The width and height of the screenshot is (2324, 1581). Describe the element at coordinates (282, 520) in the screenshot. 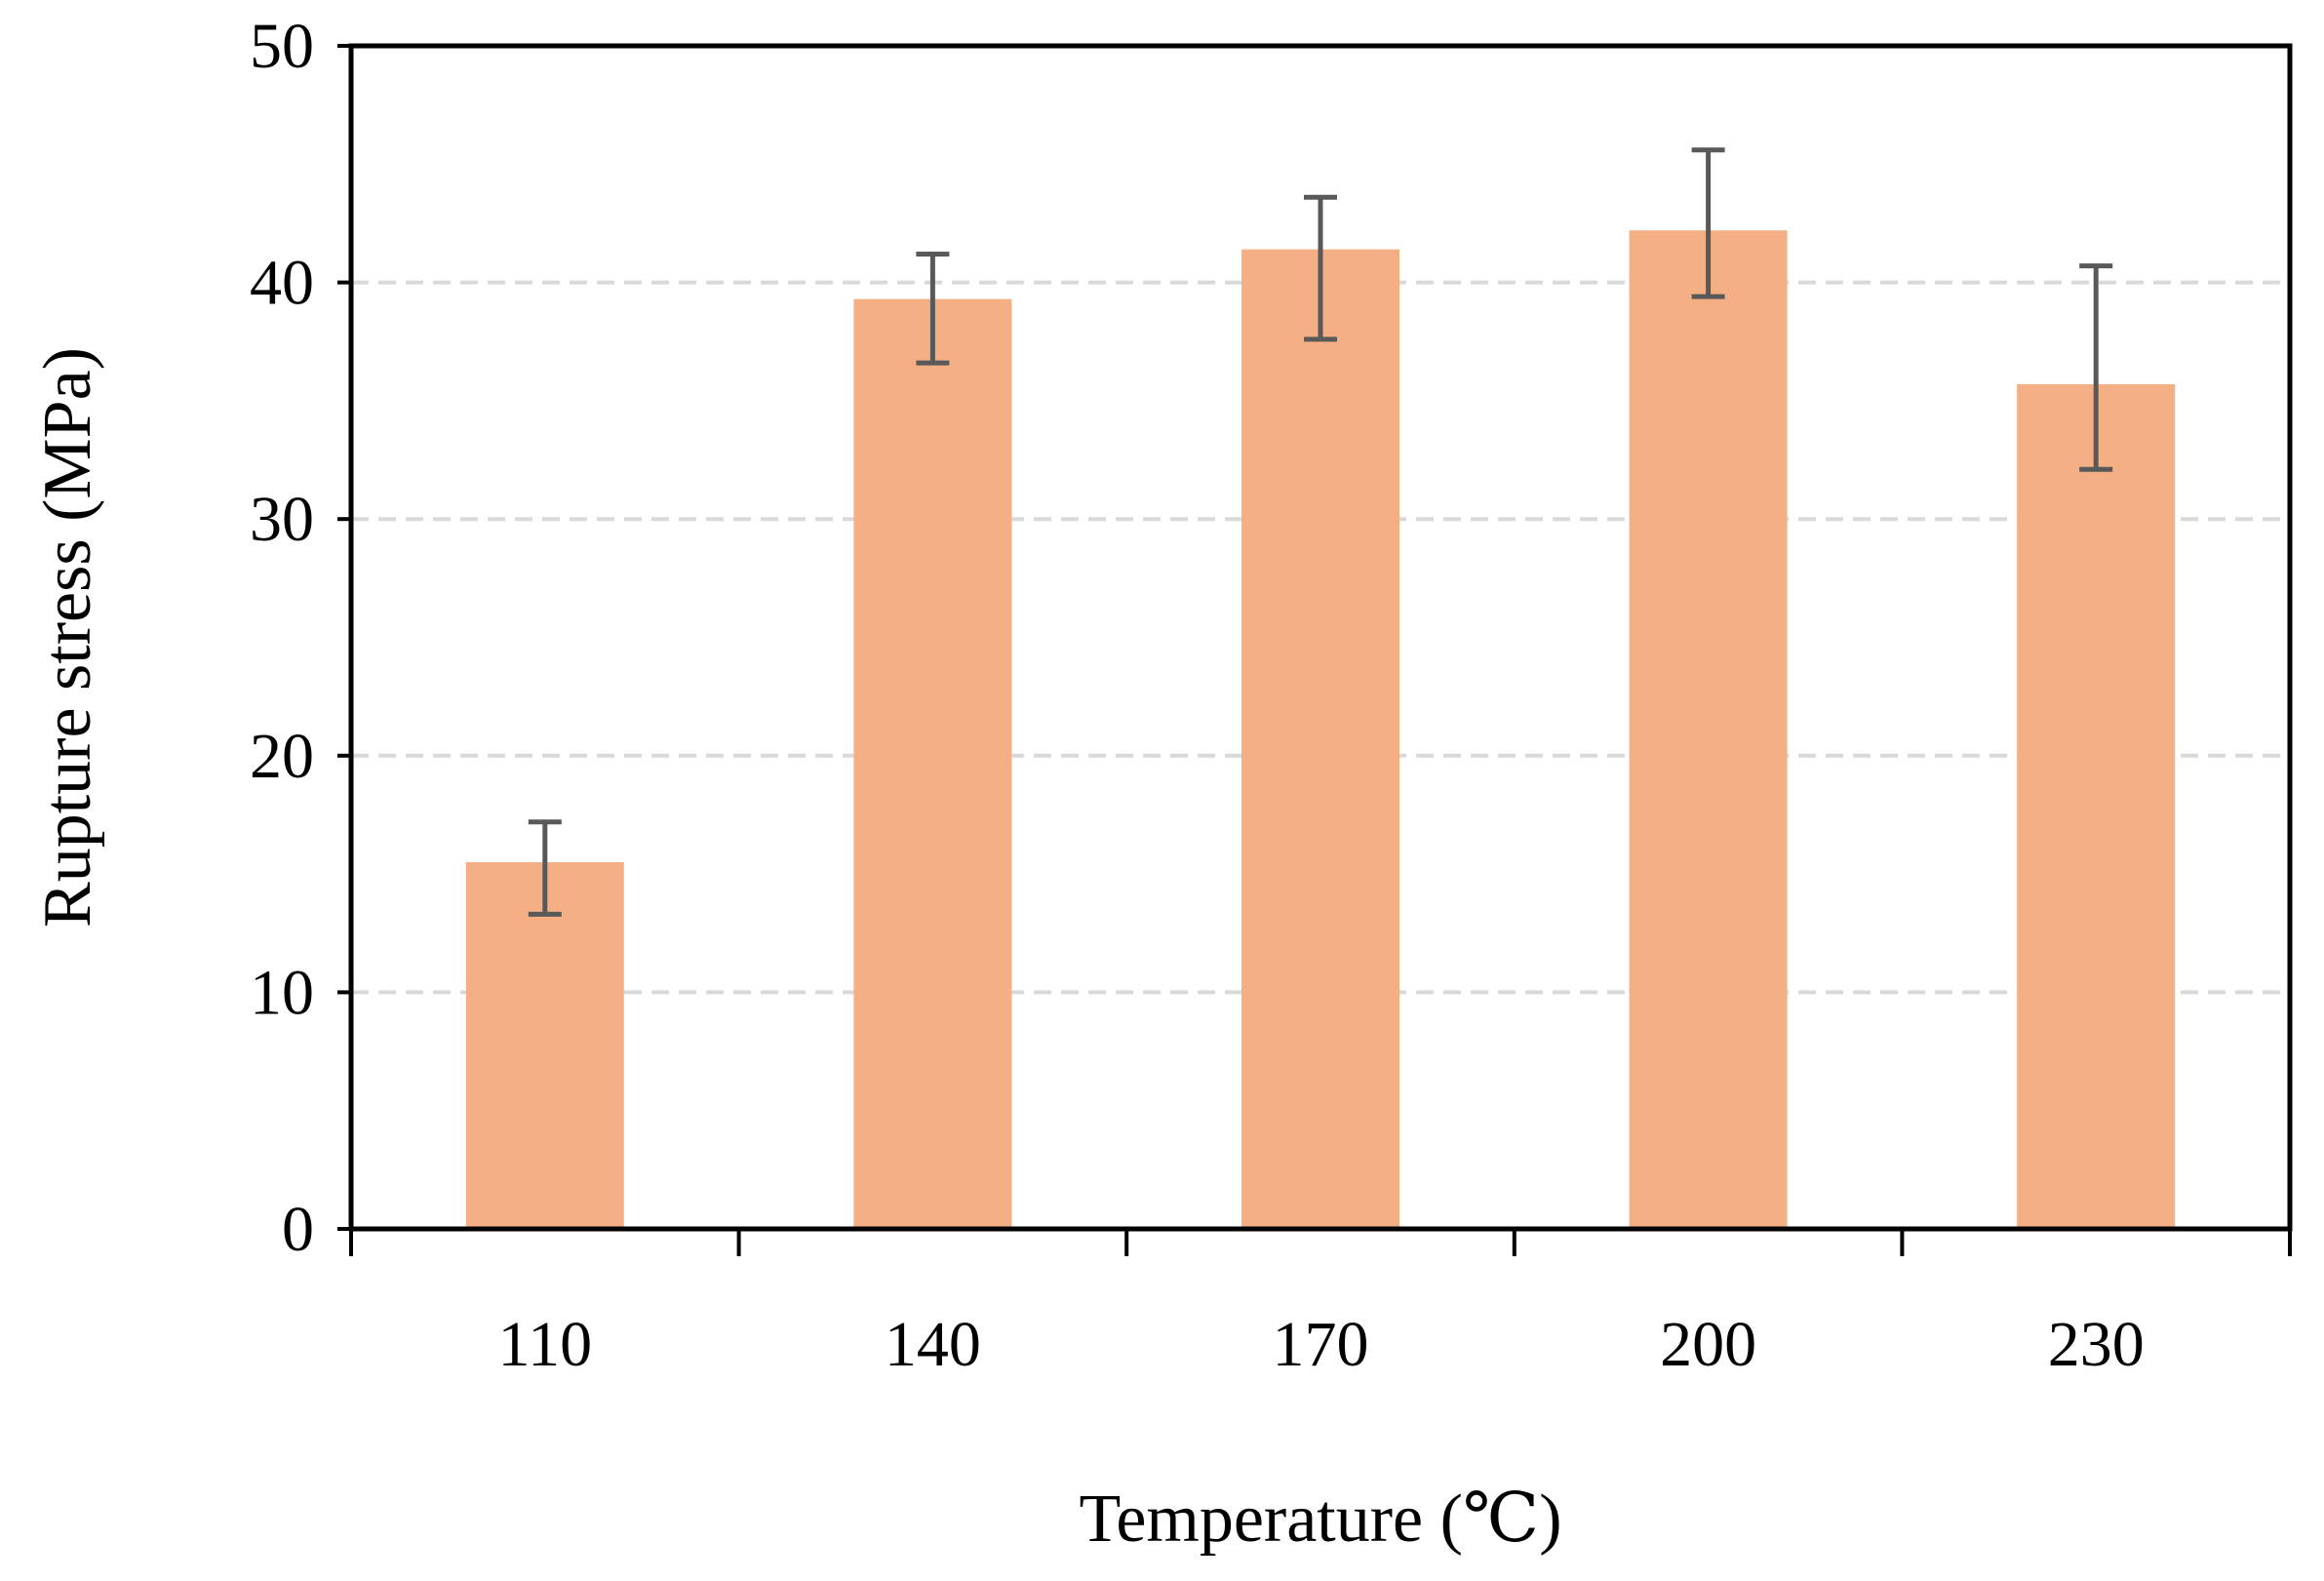

I see `y-tick-label-30: 30` at that location.